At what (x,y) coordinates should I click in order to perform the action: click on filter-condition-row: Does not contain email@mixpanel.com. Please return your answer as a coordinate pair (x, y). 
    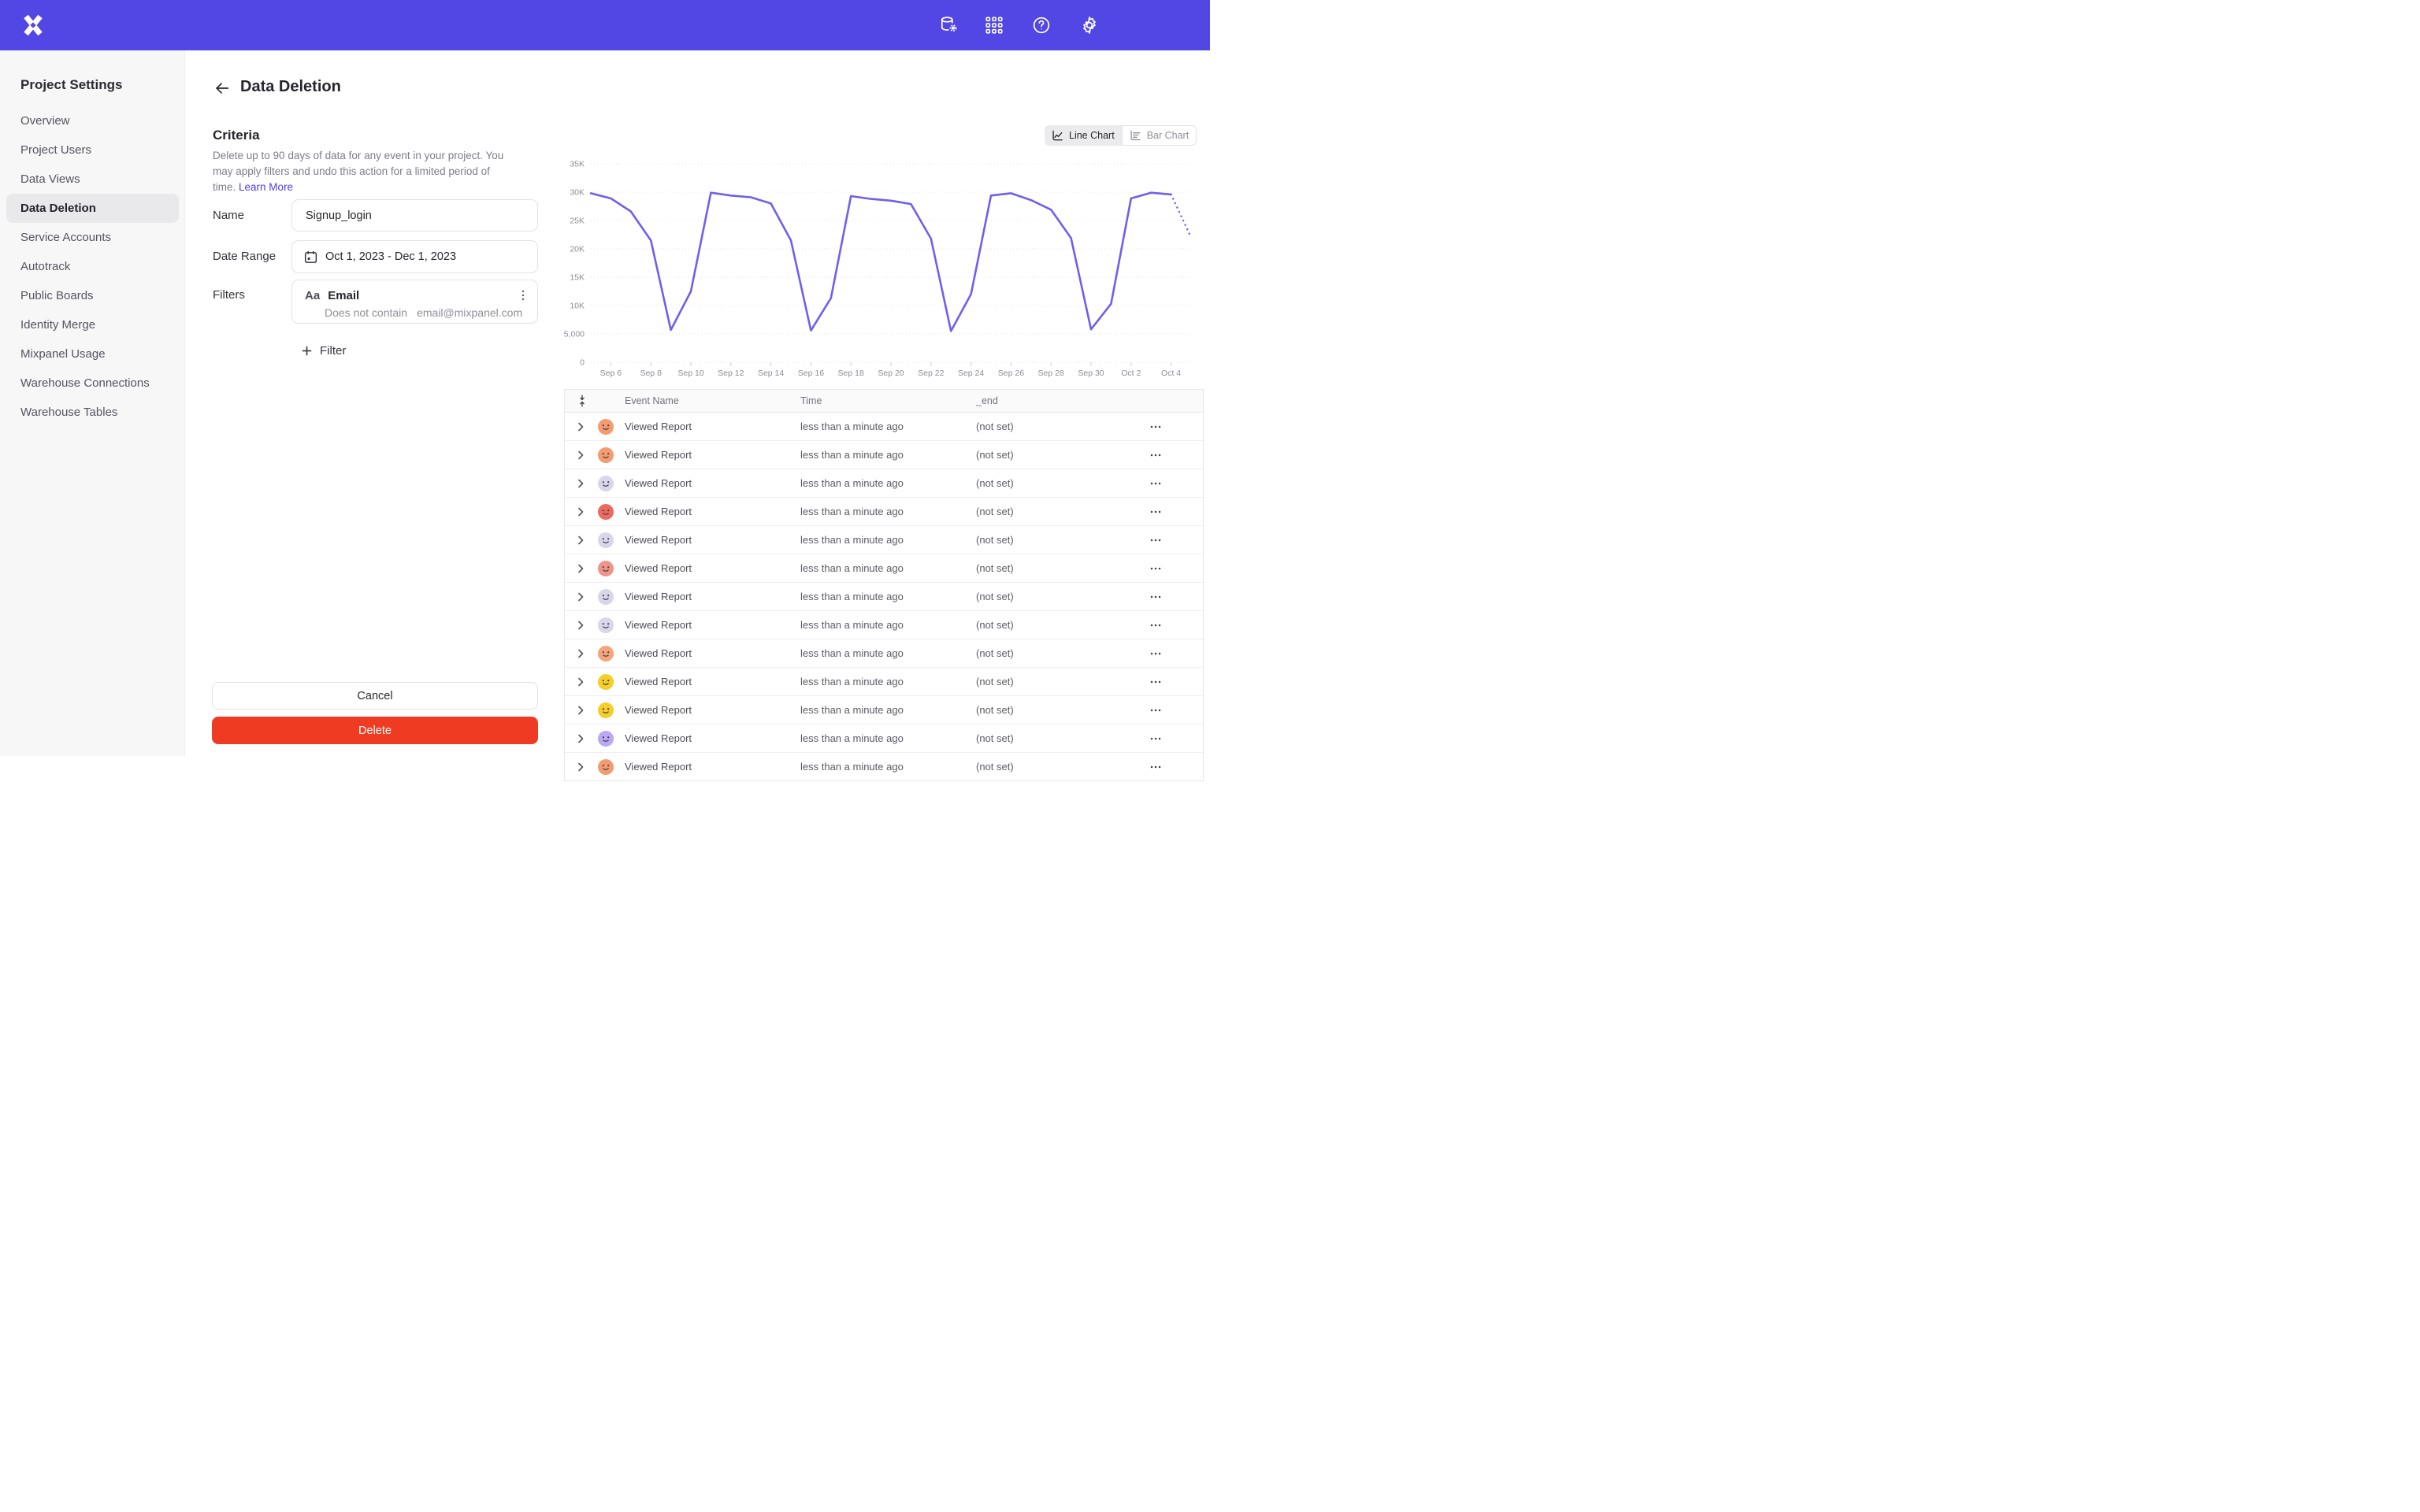
    Looking at the image, I should click on (425, 312).